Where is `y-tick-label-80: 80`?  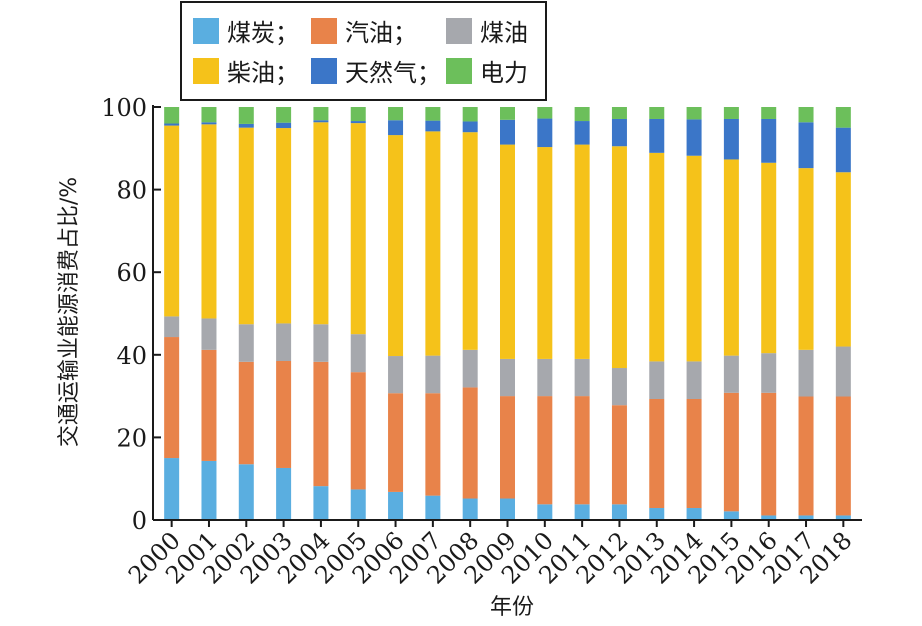 y-tick-label-80: 80 is located at coordinates (131, 191).